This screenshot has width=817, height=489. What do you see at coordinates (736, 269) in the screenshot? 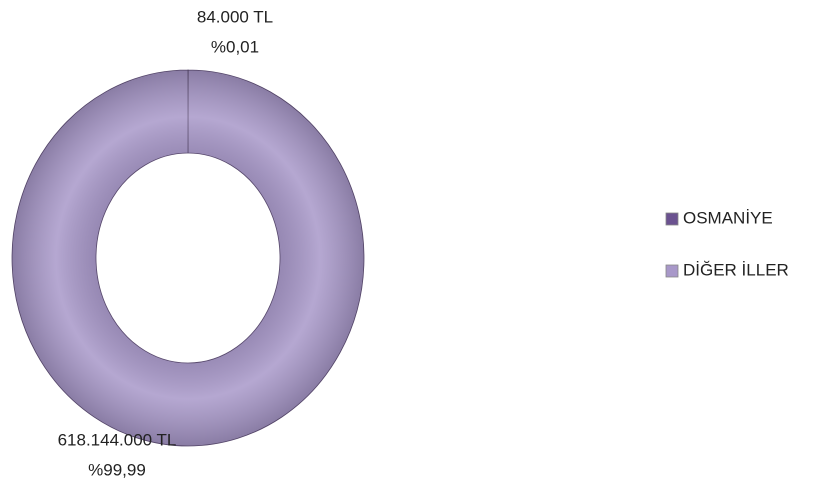
I see `legend-label: DİĞER İLLER` at bounding box center [736, 269].